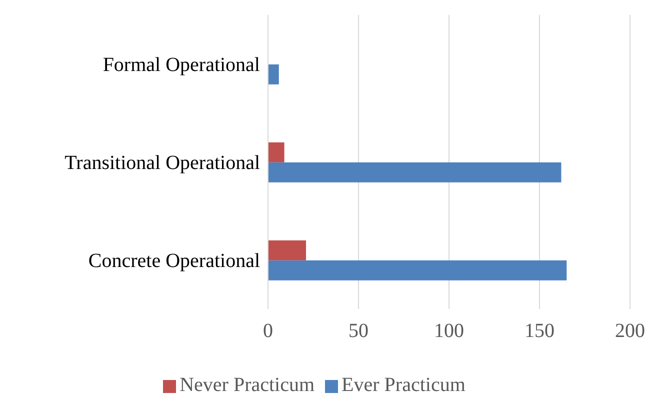 This screenshot has height=405, width=649. Describe the element at coordinates (181, 65) in the screenshot. I see `y-tick-label: Formal Operational` at that location.